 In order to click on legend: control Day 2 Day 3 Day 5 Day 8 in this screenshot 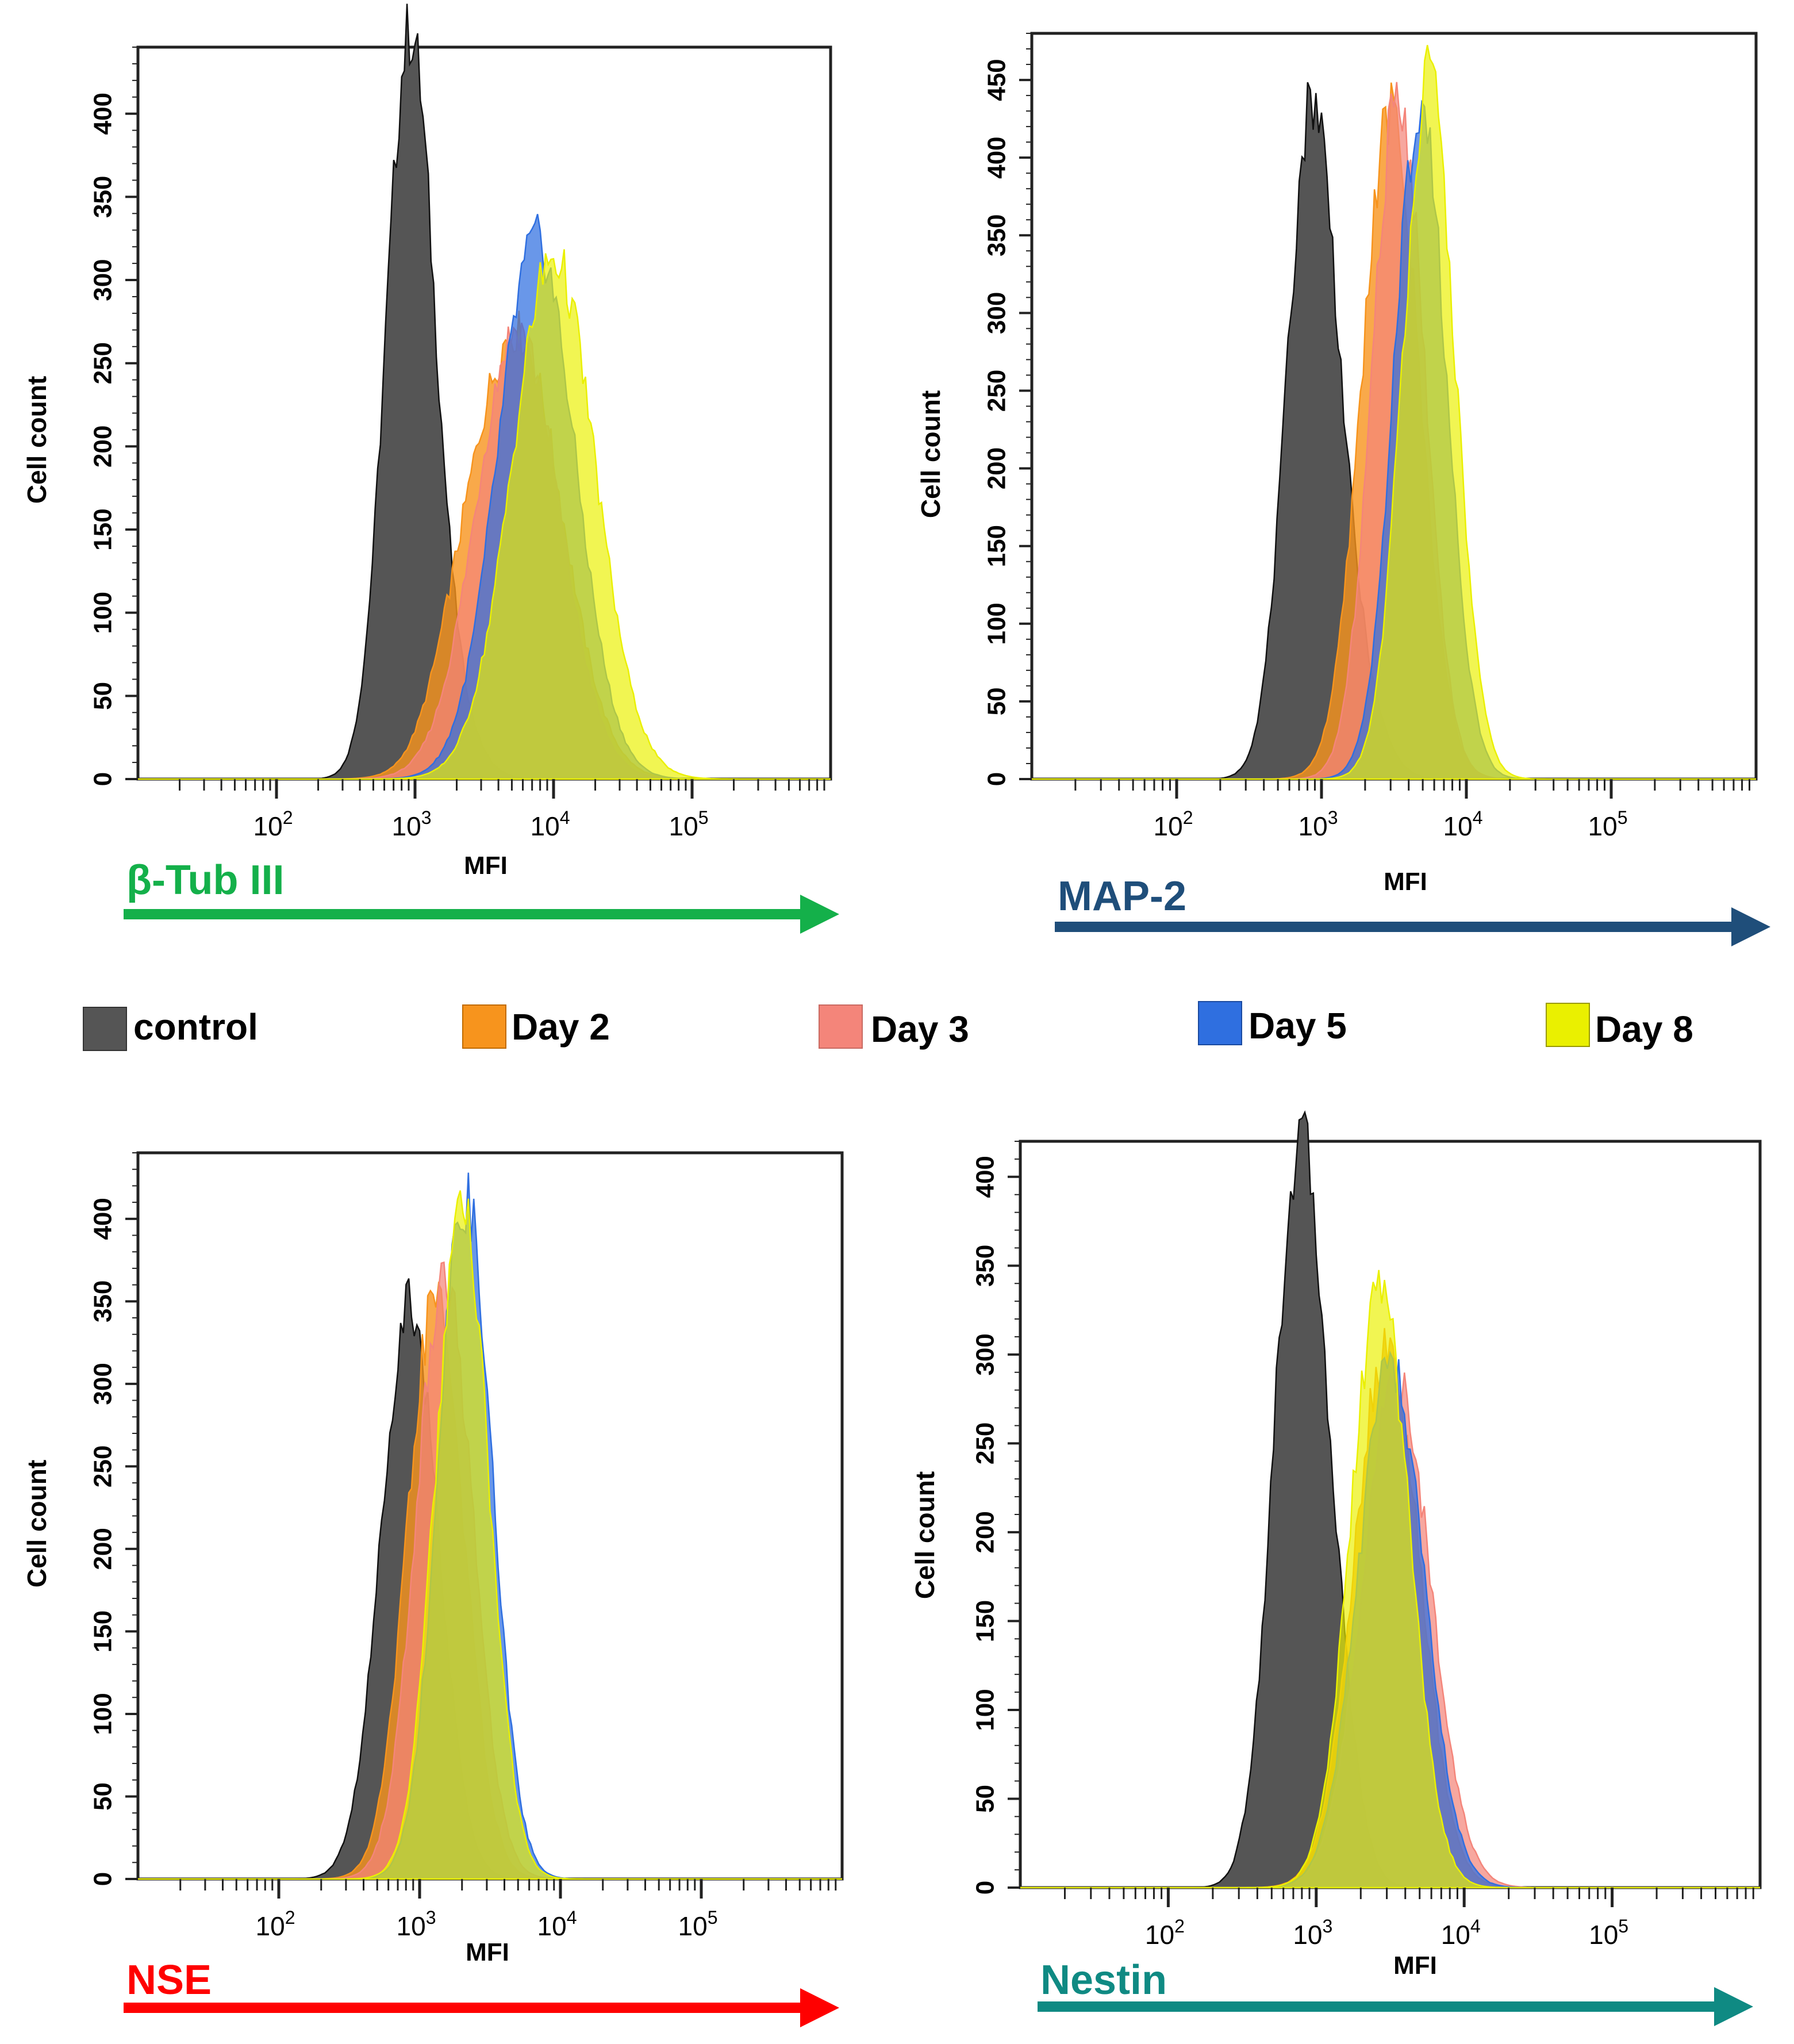, I will do `click(888, 1026)`.